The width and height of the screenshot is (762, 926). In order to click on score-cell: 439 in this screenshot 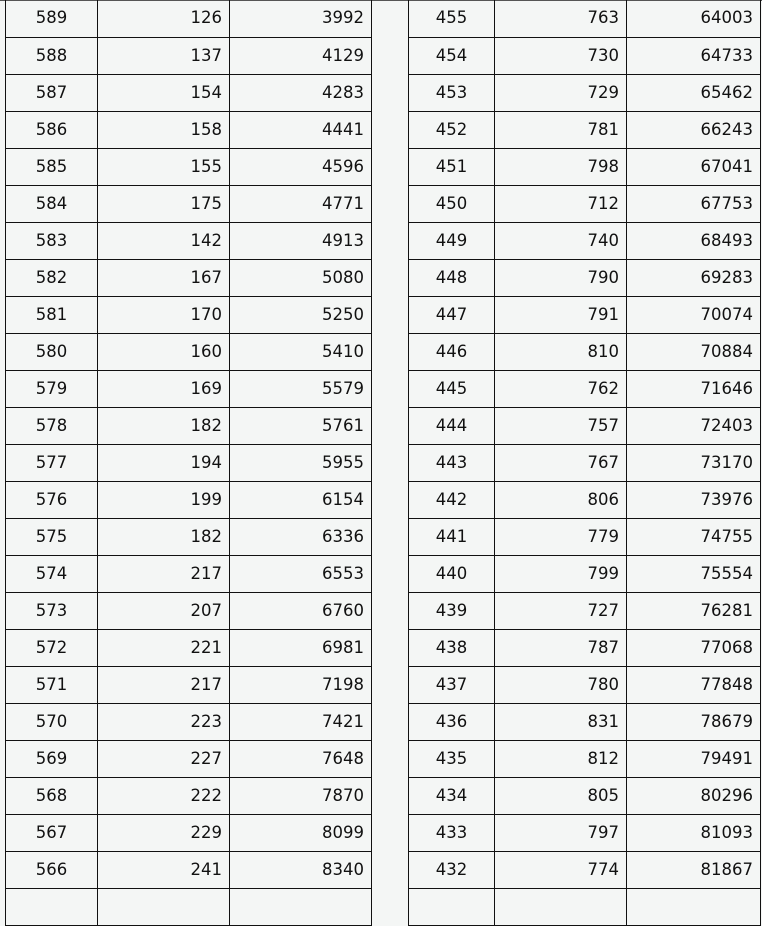, I will do `click(451, 610)`.